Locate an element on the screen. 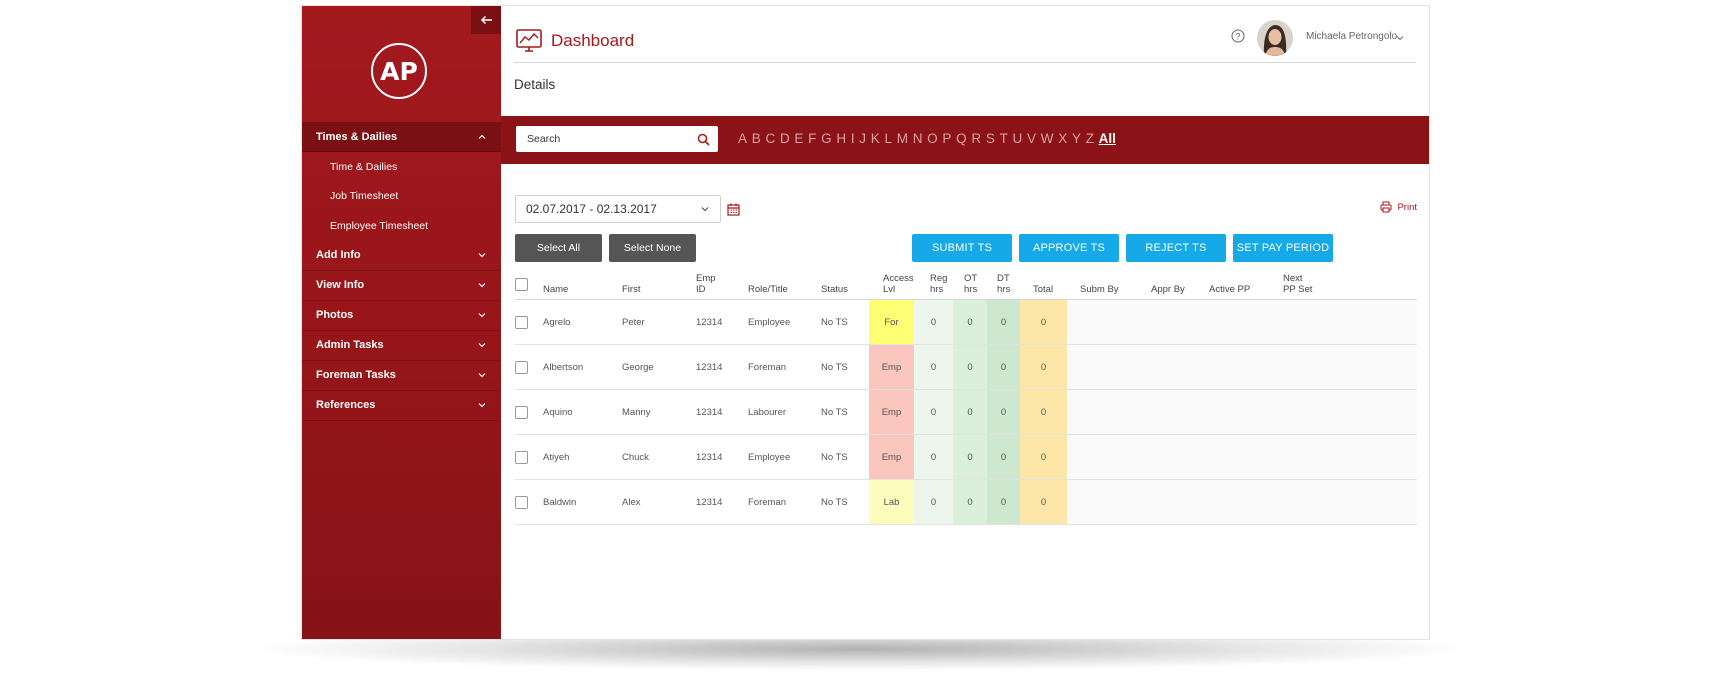 This screenshot has width=1725, height=690. sidebar-section-foreman-tasks: Foreman Tasks is located at coordinates (401, 376).